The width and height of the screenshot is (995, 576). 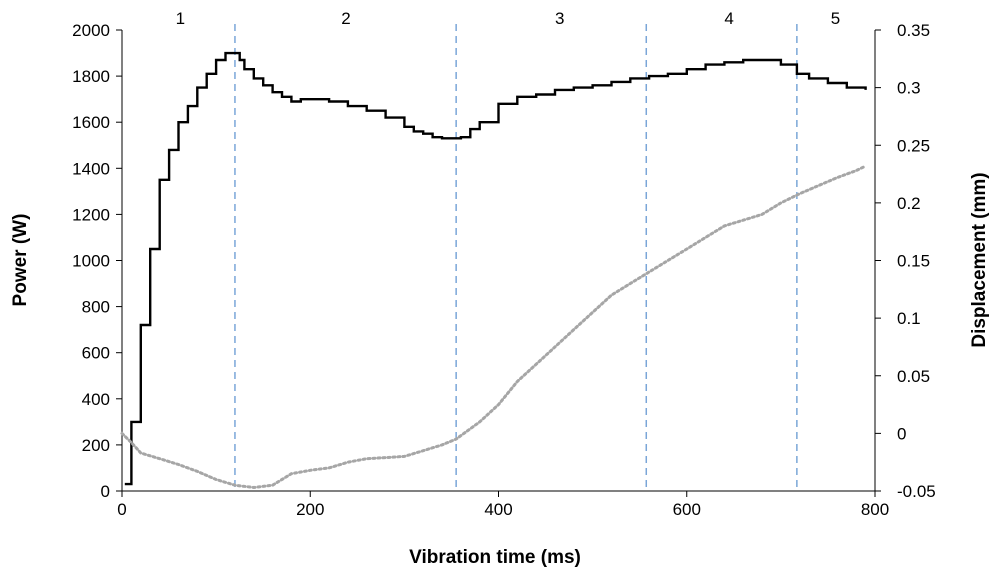 What do you see at coordinates (96, 399) in the screenshot?
I see `y-tick-label-left: 400` at bounding box center [96, 399].